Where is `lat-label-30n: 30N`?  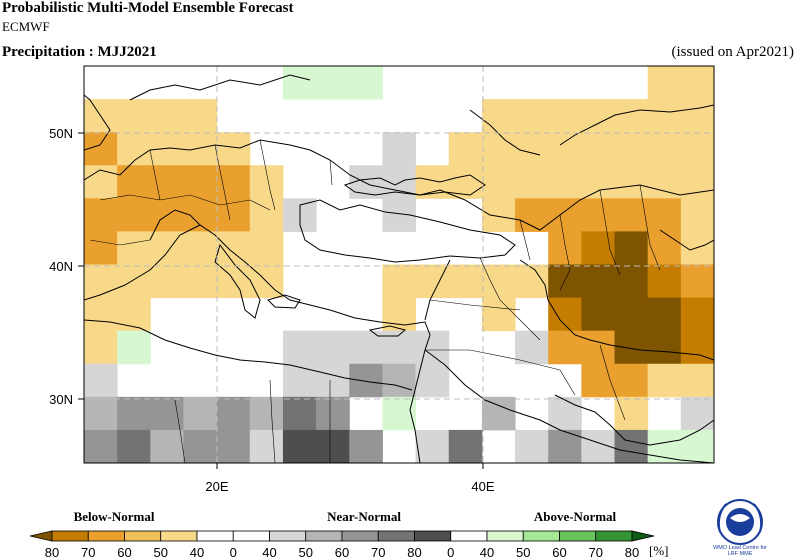 lat-label-30n: 30N is located at coordinates (61, 399).